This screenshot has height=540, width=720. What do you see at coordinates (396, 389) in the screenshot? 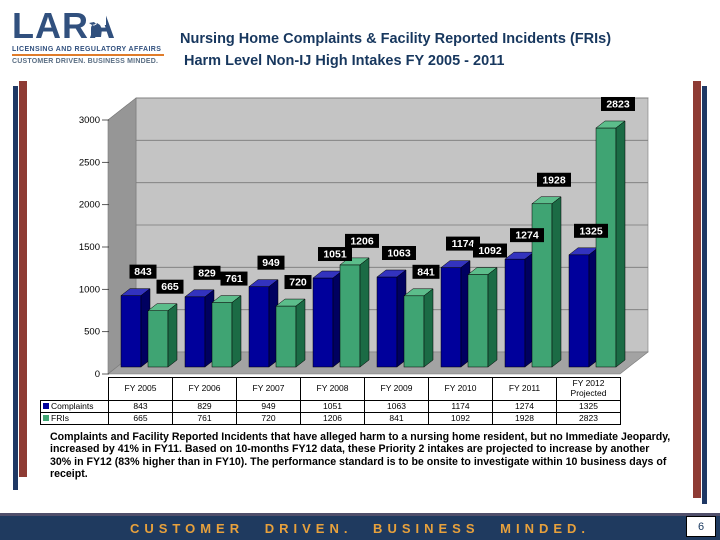
I see `table-category-header: FY 2009` at bounding box center [396, 389].